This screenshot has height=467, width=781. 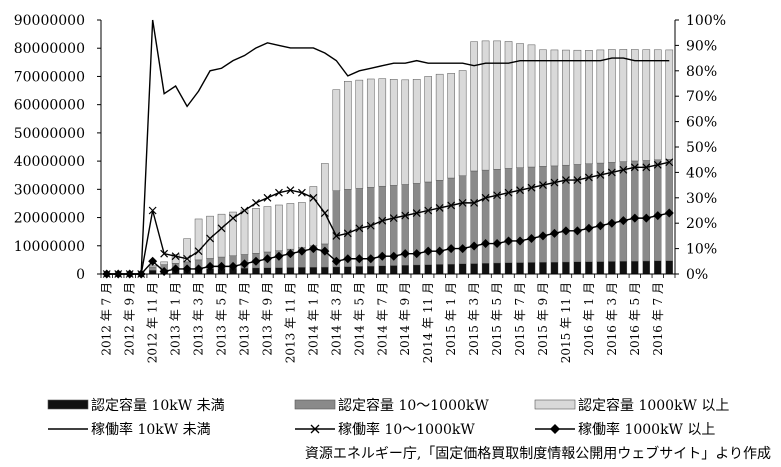 What do you see at coordinates (635, 319) in the screenshot?
I see `x-tick-label-23: 2016 年 5 月` at bounding box center [635, 319].